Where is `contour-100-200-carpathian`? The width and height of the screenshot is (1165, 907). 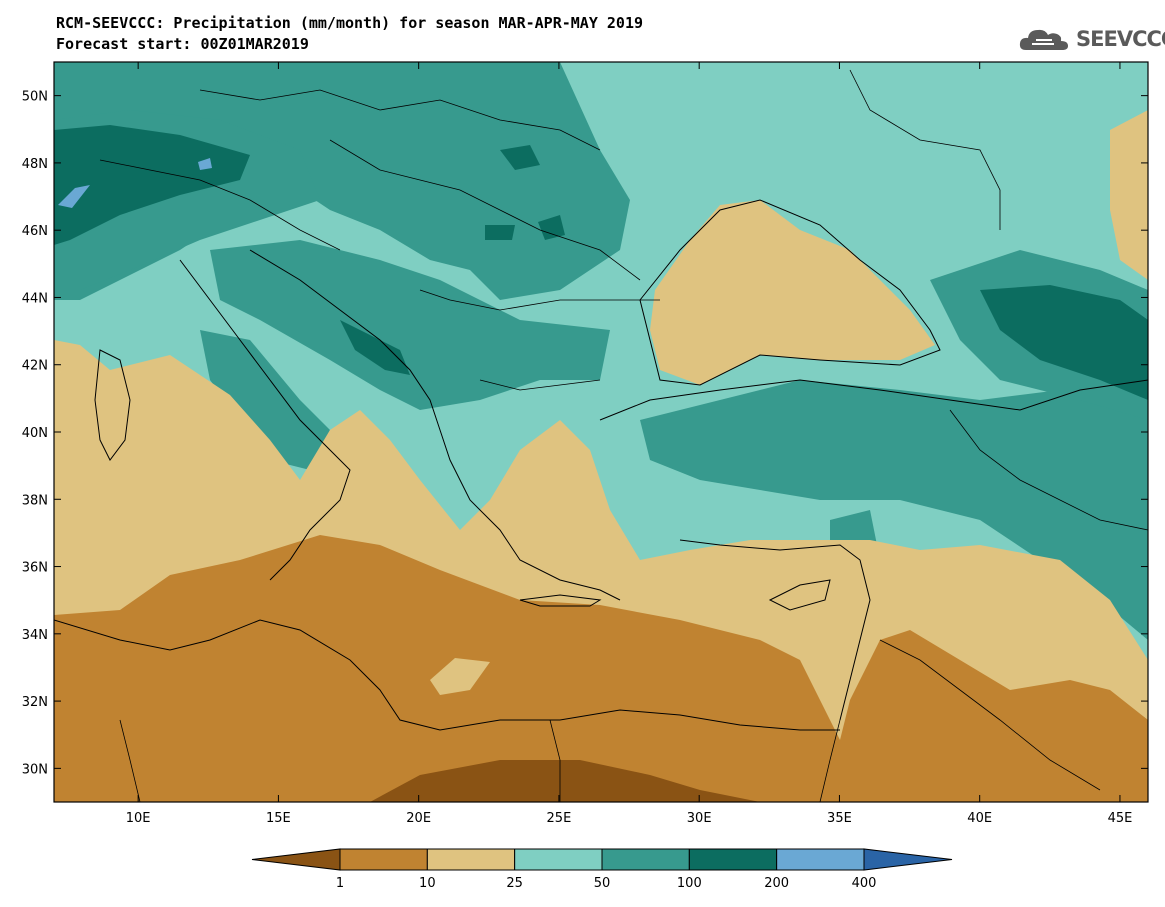 contour-100-200-carpathian is located at coordinates (520, 157).